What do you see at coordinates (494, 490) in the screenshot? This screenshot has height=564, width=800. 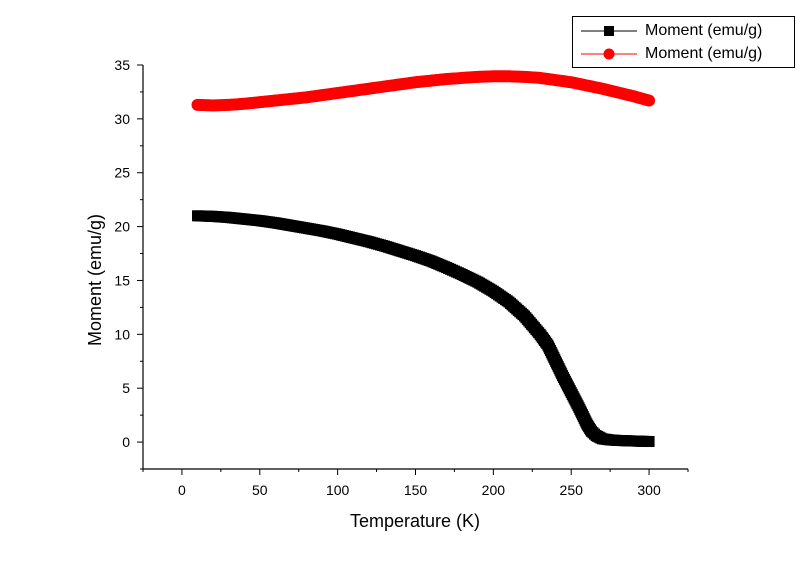 I see `x-tick-label: 200` at bounding box center [494, 490].